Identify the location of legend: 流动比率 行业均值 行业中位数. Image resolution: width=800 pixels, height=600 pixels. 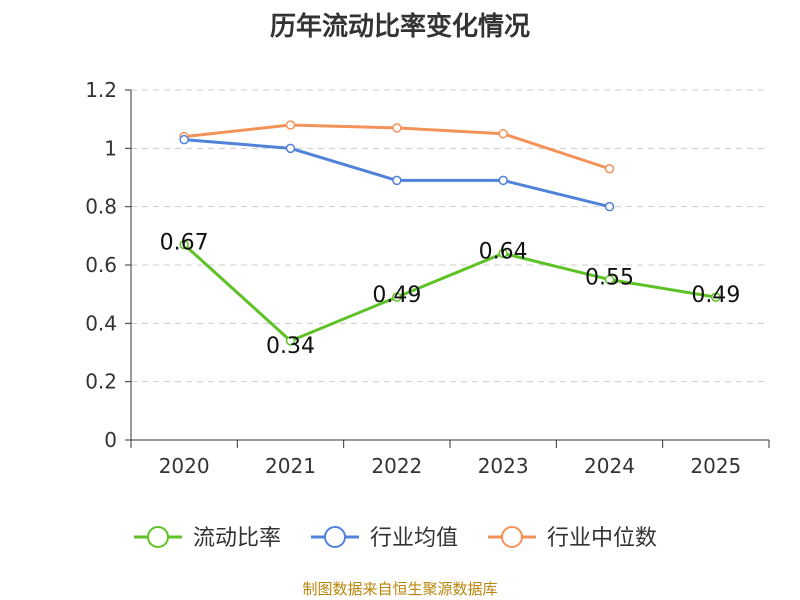
(395, 538).